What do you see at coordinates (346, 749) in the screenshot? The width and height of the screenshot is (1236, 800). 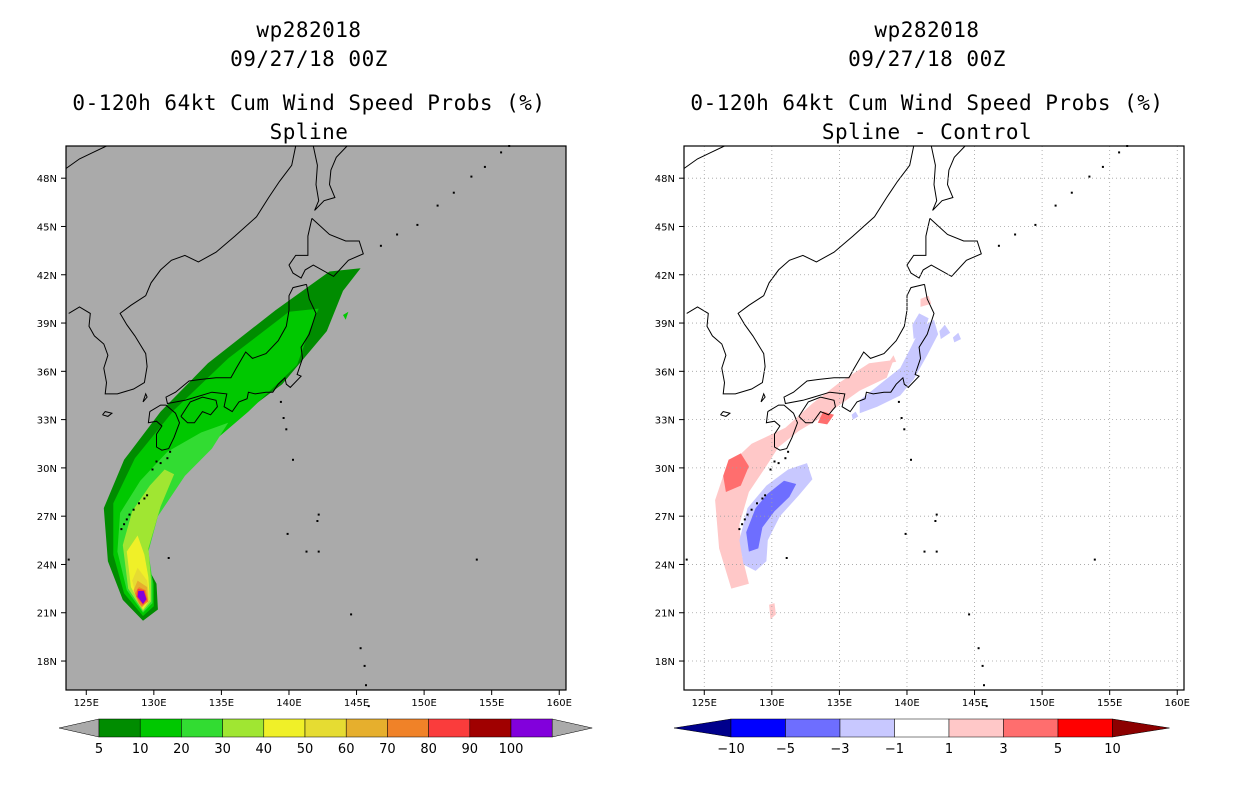 I see `colorbar-label: 60` at bounding box center [346, 749].